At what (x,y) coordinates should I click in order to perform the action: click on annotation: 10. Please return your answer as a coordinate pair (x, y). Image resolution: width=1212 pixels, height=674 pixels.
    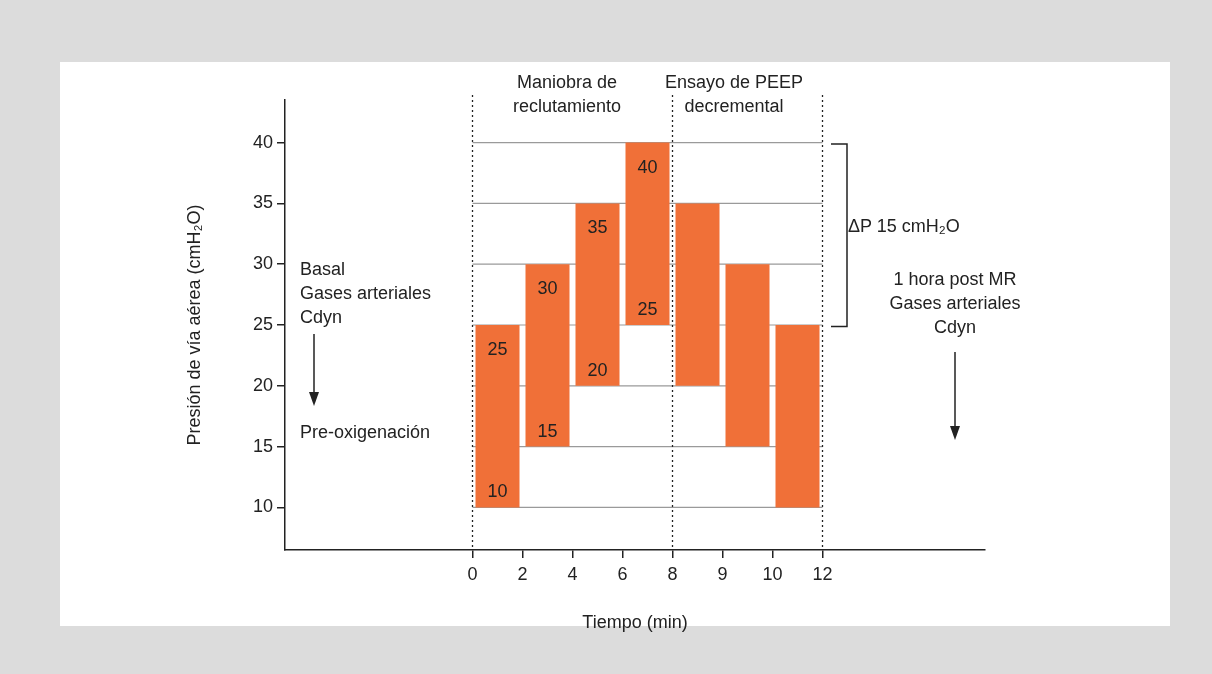
    Looking at the image, I should click on (497, 491).